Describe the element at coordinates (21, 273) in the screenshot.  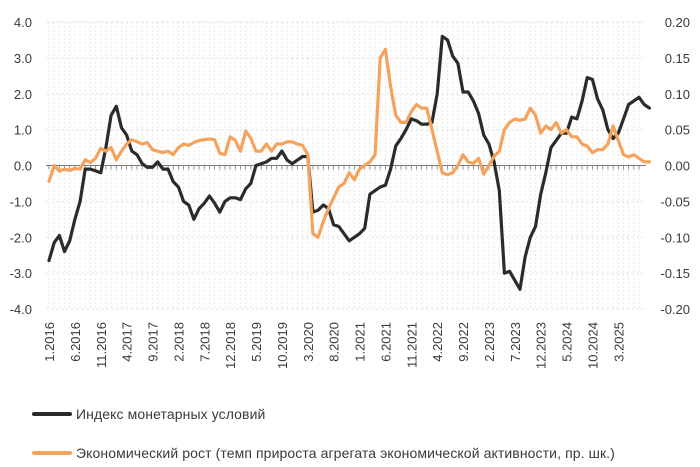
I see `y-left-tick-label: -3.0` at that location.